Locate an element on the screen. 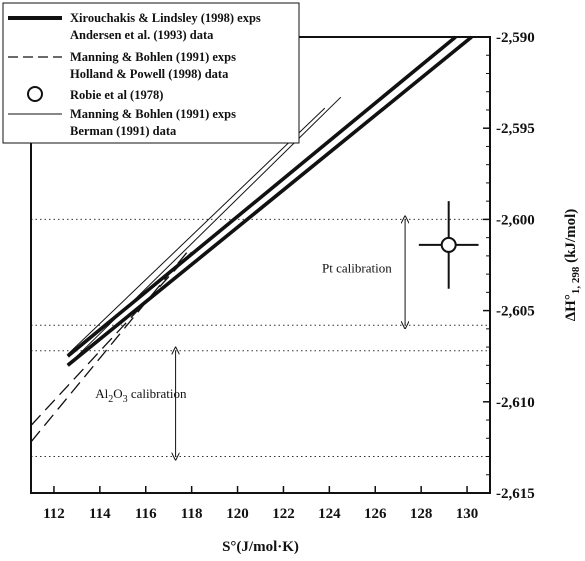 The height and width of the screenshot is (561, 585). legend-box is located at coordinates (151, 73).